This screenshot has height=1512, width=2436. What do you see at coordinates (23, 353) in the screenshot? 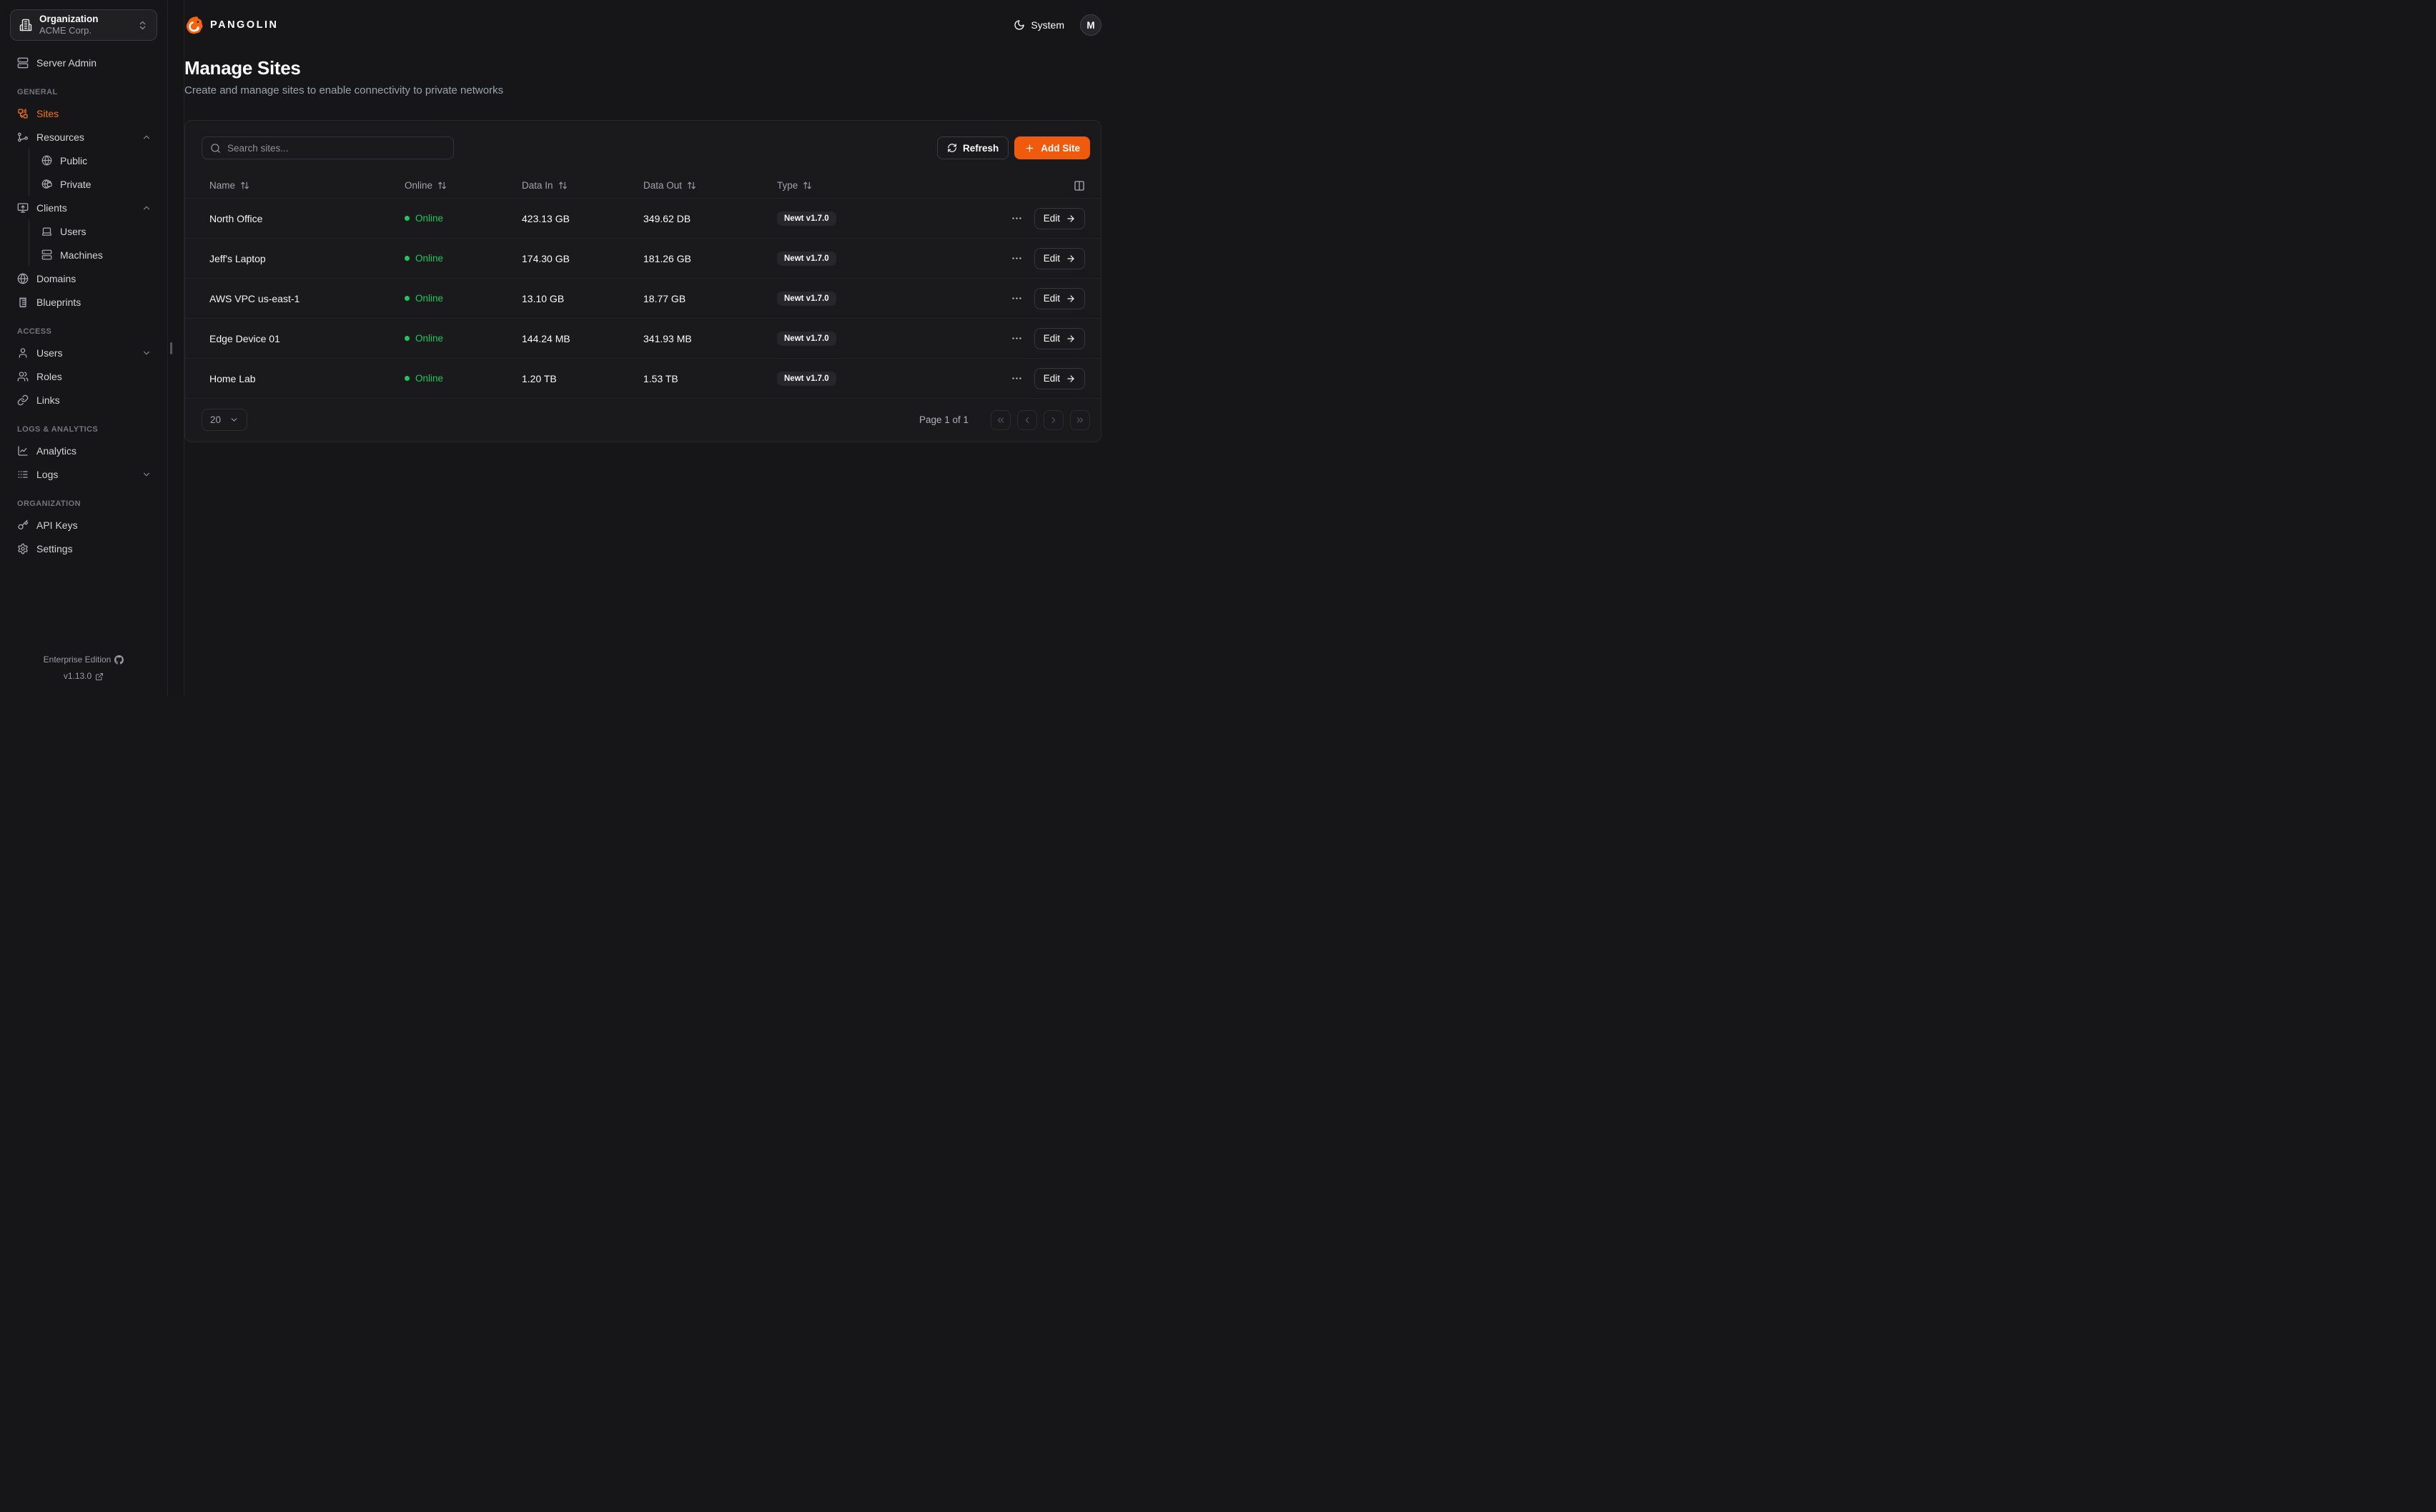
I see `user-icon` at bounding box center [23, 353].